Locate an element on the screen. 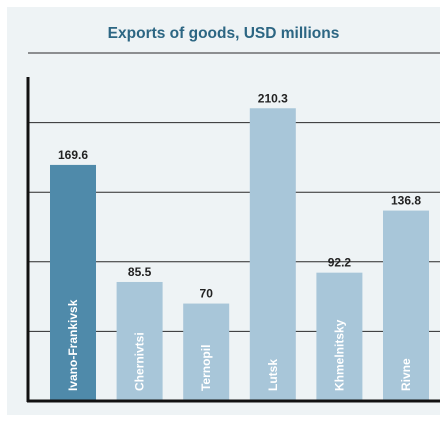 The width and height of the screenshot is (447, 422). bar-value-label: 85.5 is located at coordinates (140, 272).